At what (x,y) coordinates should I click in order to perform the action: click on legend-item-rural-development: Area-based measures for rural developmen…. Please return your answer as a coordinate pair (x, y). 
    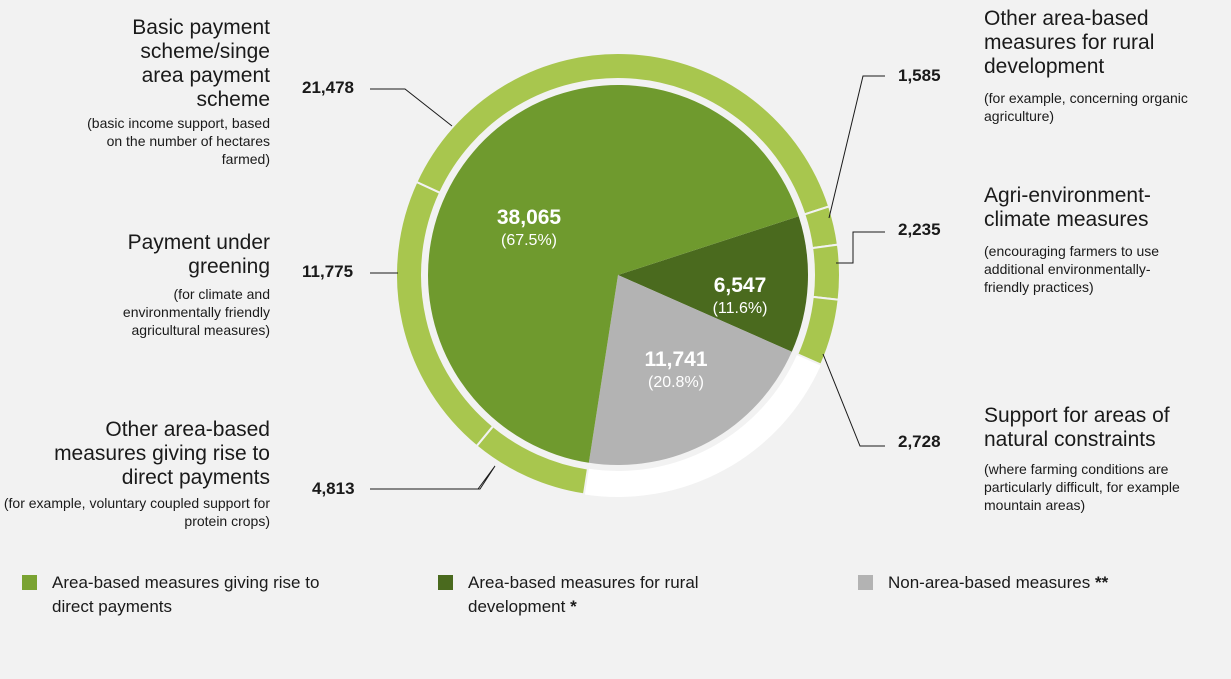
    Looking at the image, I should click on (603, 595).